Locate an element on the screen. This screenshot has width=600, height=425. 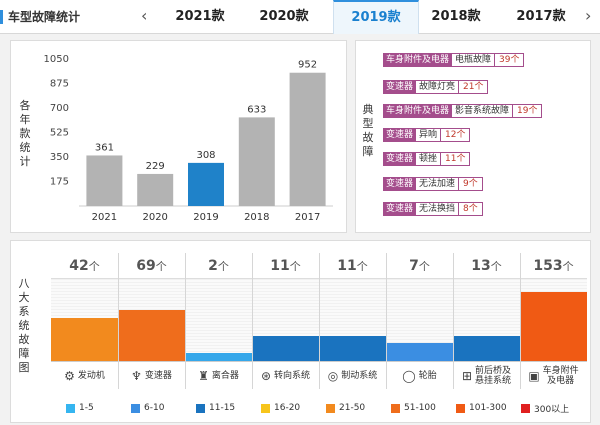
fault-description: 无法加速 is located at coordinates (437, 184).